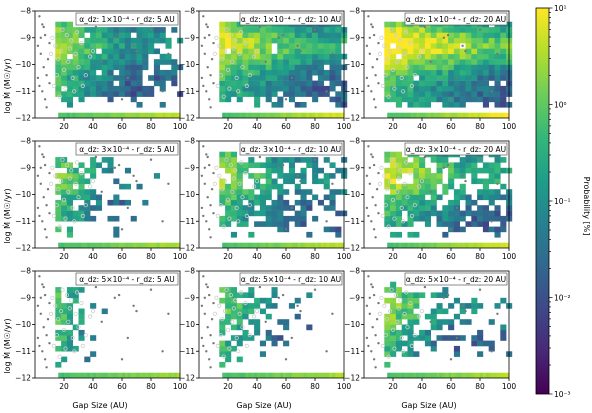 The height and width of the screenshot is (413, 592). What do you see at coordinates (542, 201) in the screenshot?
I see `colorbar-bar` at bounding box center [542, 201].